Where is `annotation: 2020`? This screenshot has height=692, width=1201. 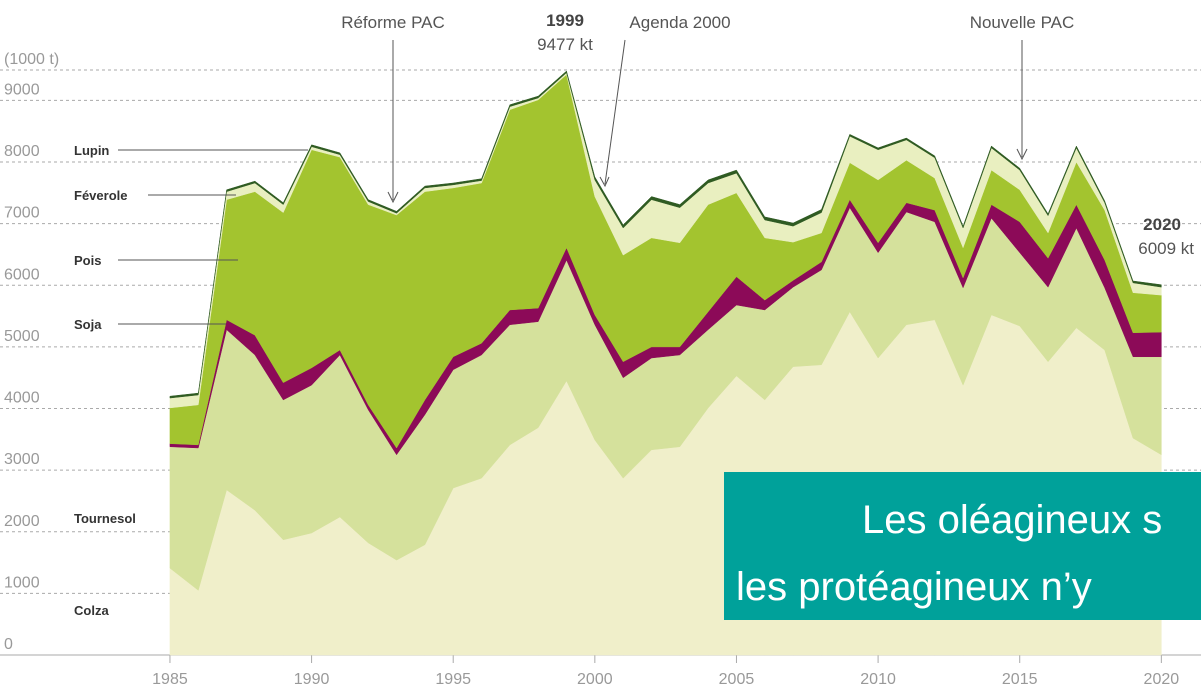 annotation: 2020 is located at coordinates (1162, 224).